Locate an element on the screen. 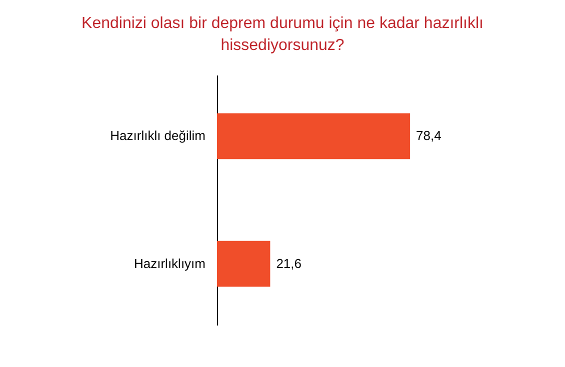  data-label: 21,6 is located at coordinates (289, 263).